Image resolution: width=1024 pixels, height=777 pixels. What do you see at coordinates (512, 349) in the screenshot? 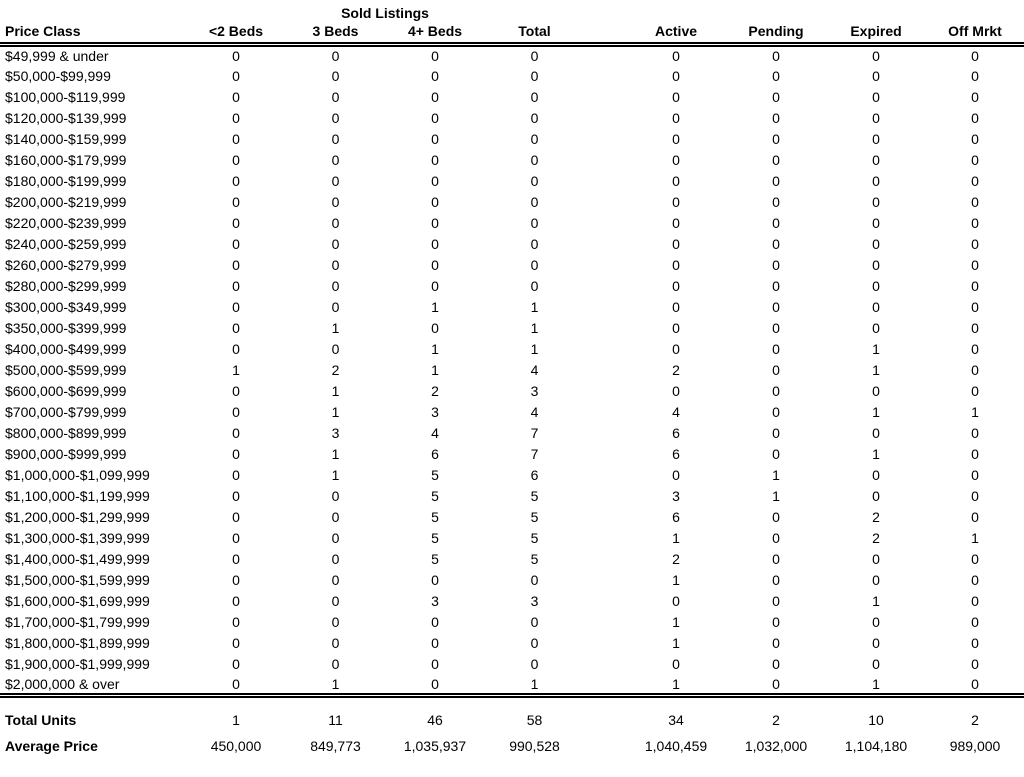
I see `table-row: $400,000-$499,999 0 0 1 1 0 0 1 0` at bounding box center [512, 349].